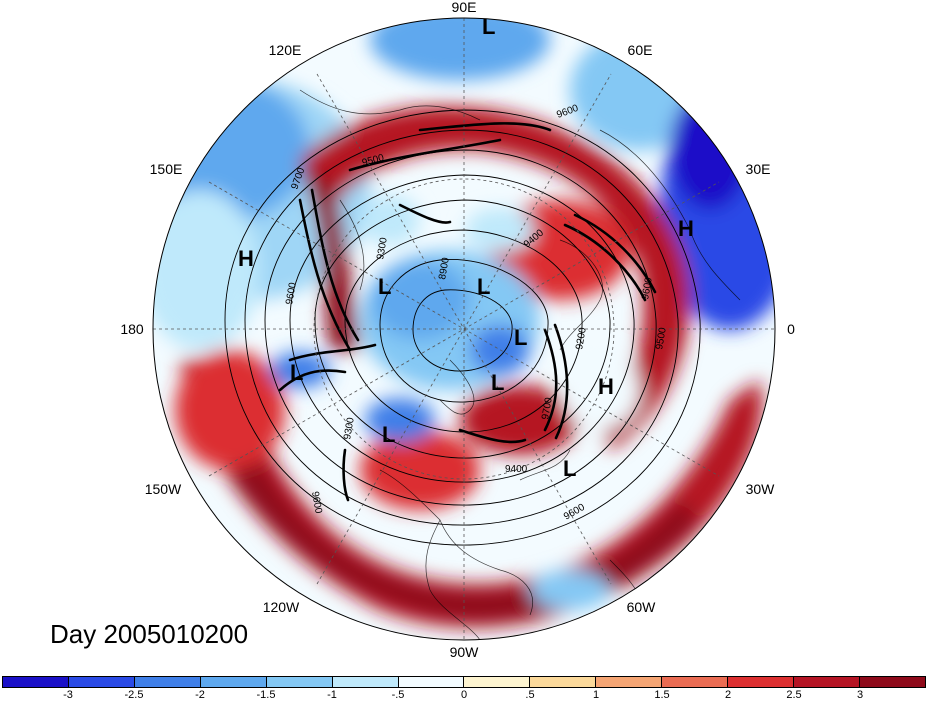  Describe the element at coordinates (758, 169) in the screenshot. I see `lon-label-30e: 30E` at that location.